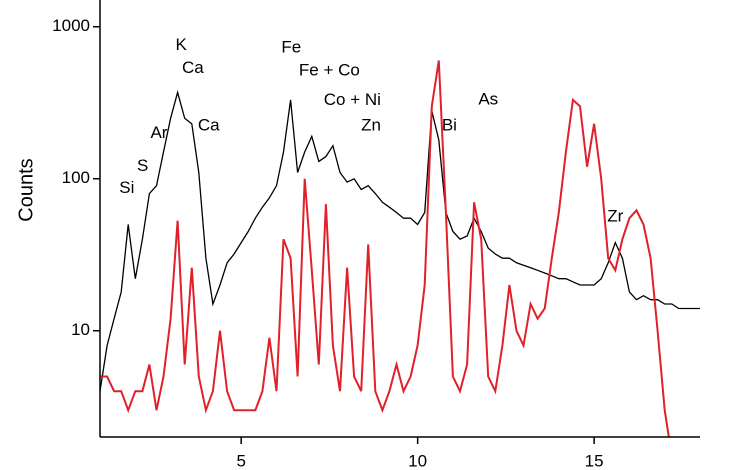 This screenshot has height=470, width=740. I want to click on annotation: S, so click(142, 165).